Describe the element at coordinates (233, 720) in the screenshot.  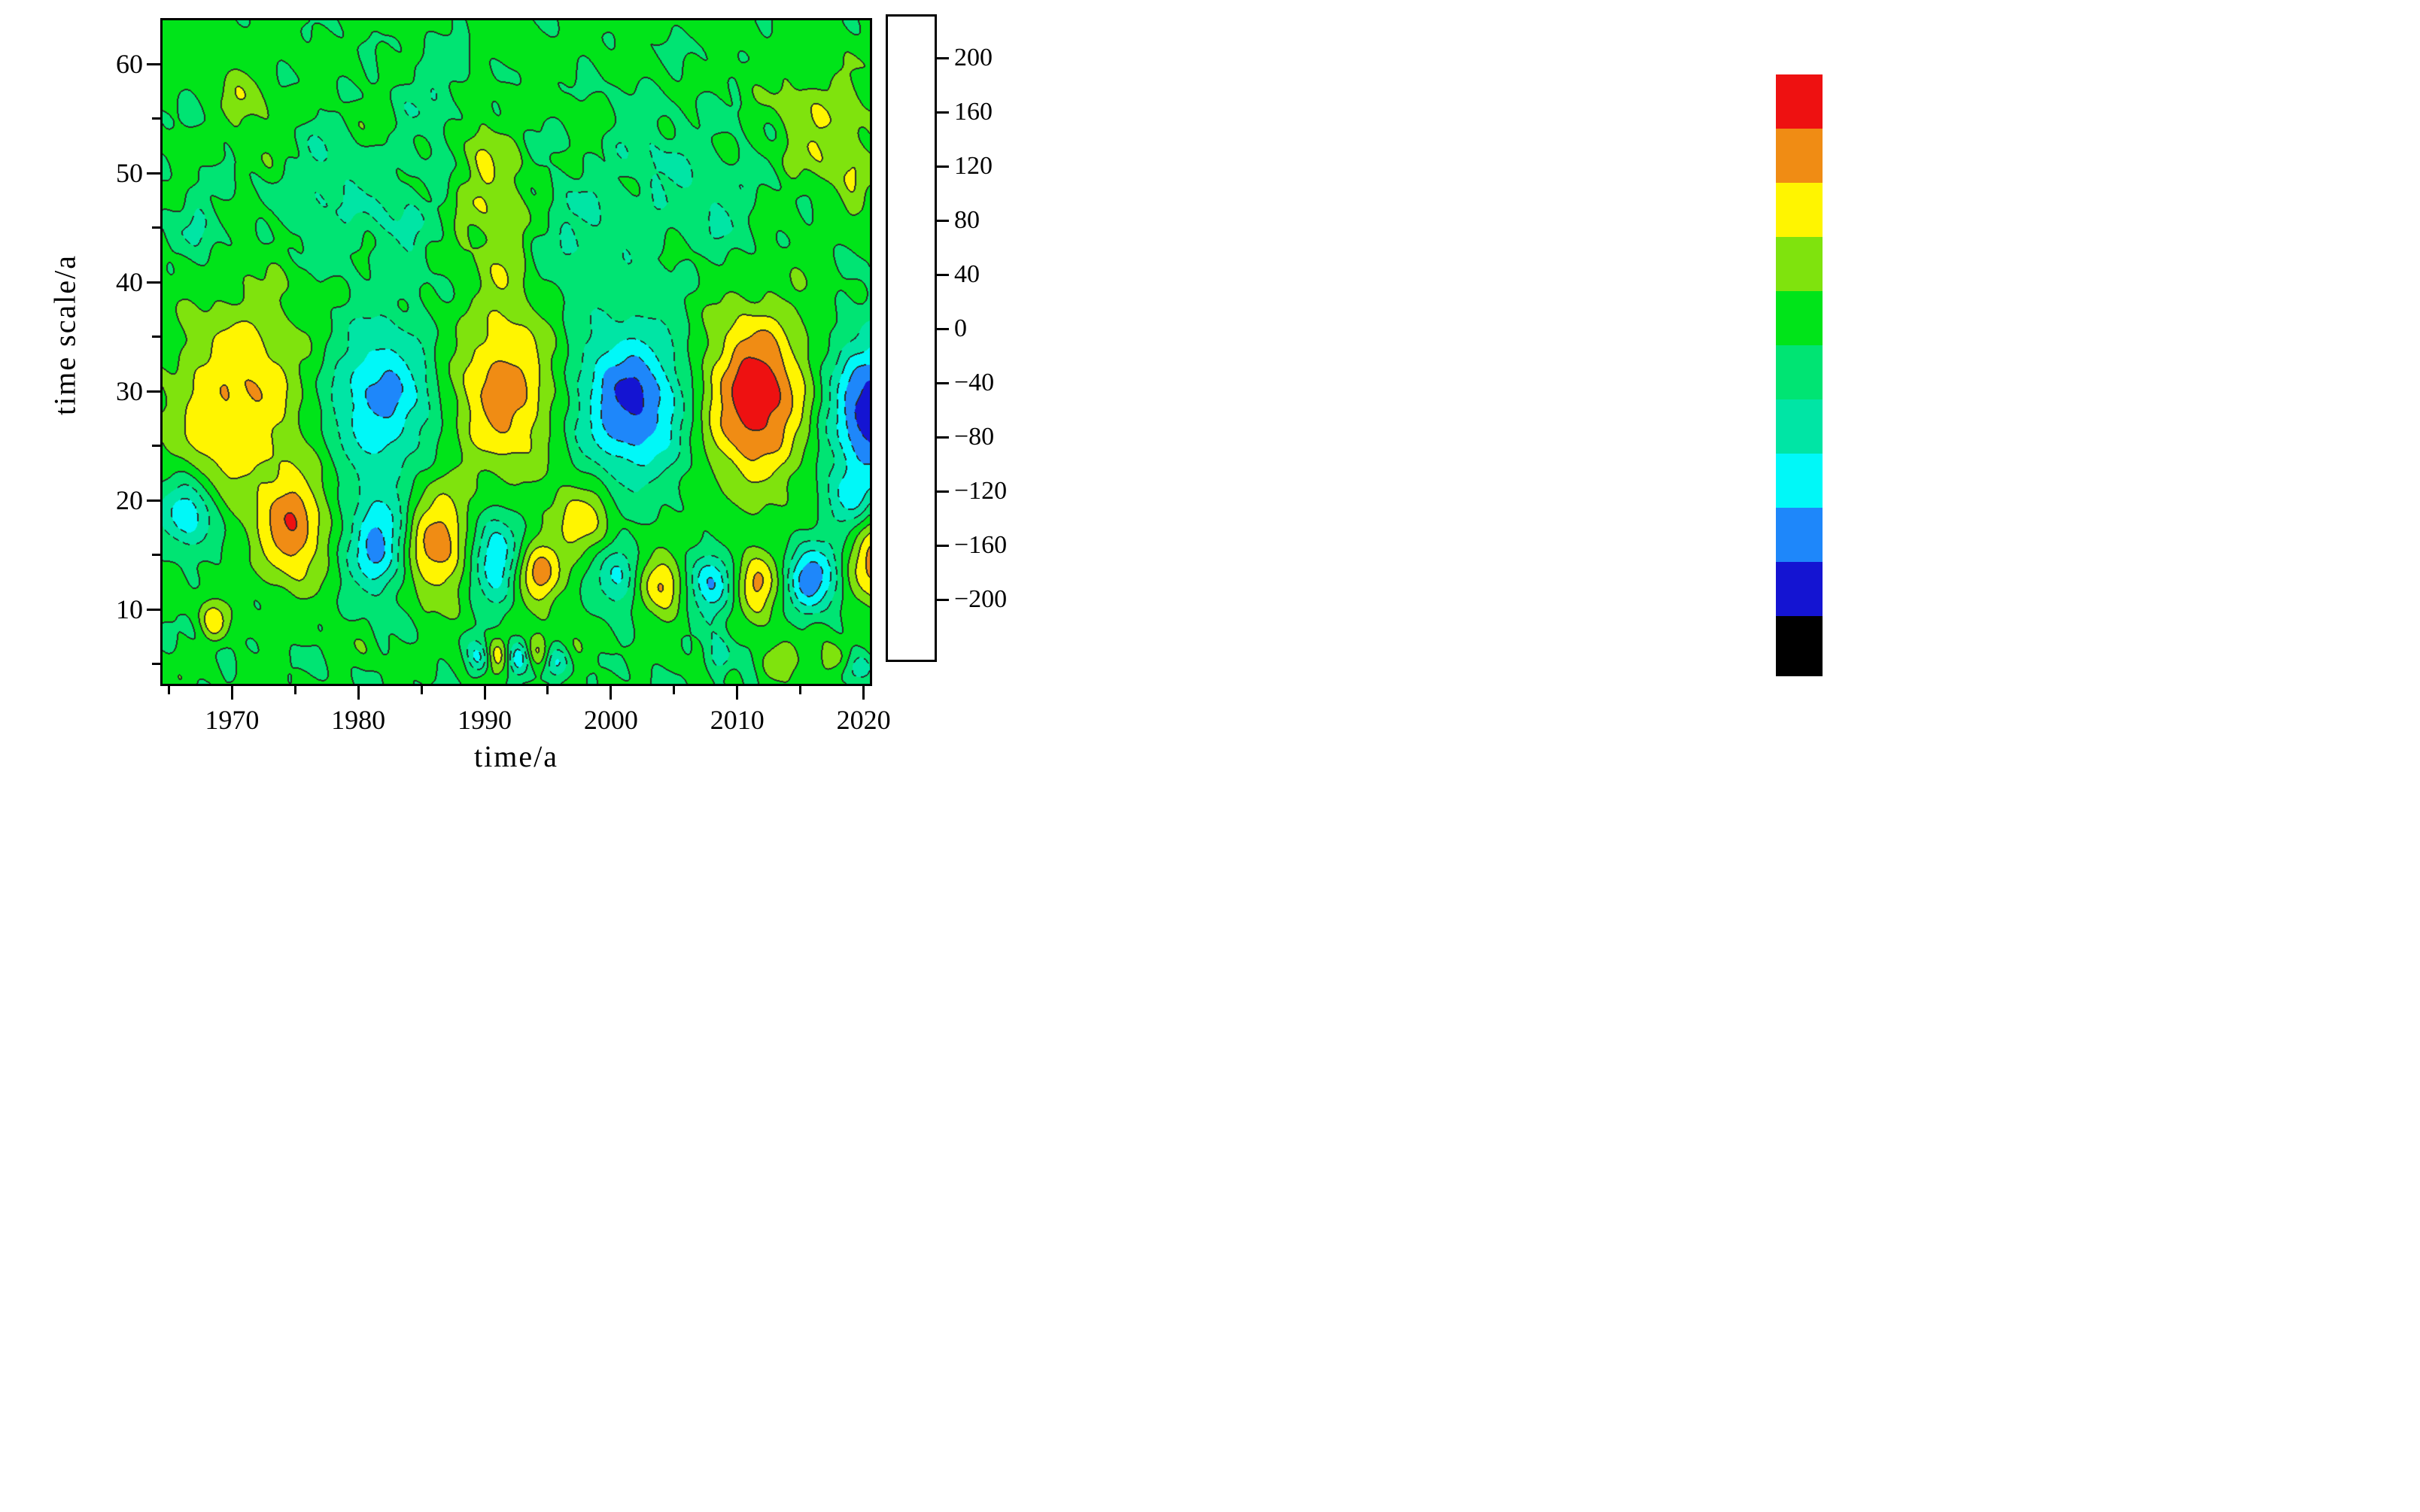
I see `x-tick-label: 1970` at that location.